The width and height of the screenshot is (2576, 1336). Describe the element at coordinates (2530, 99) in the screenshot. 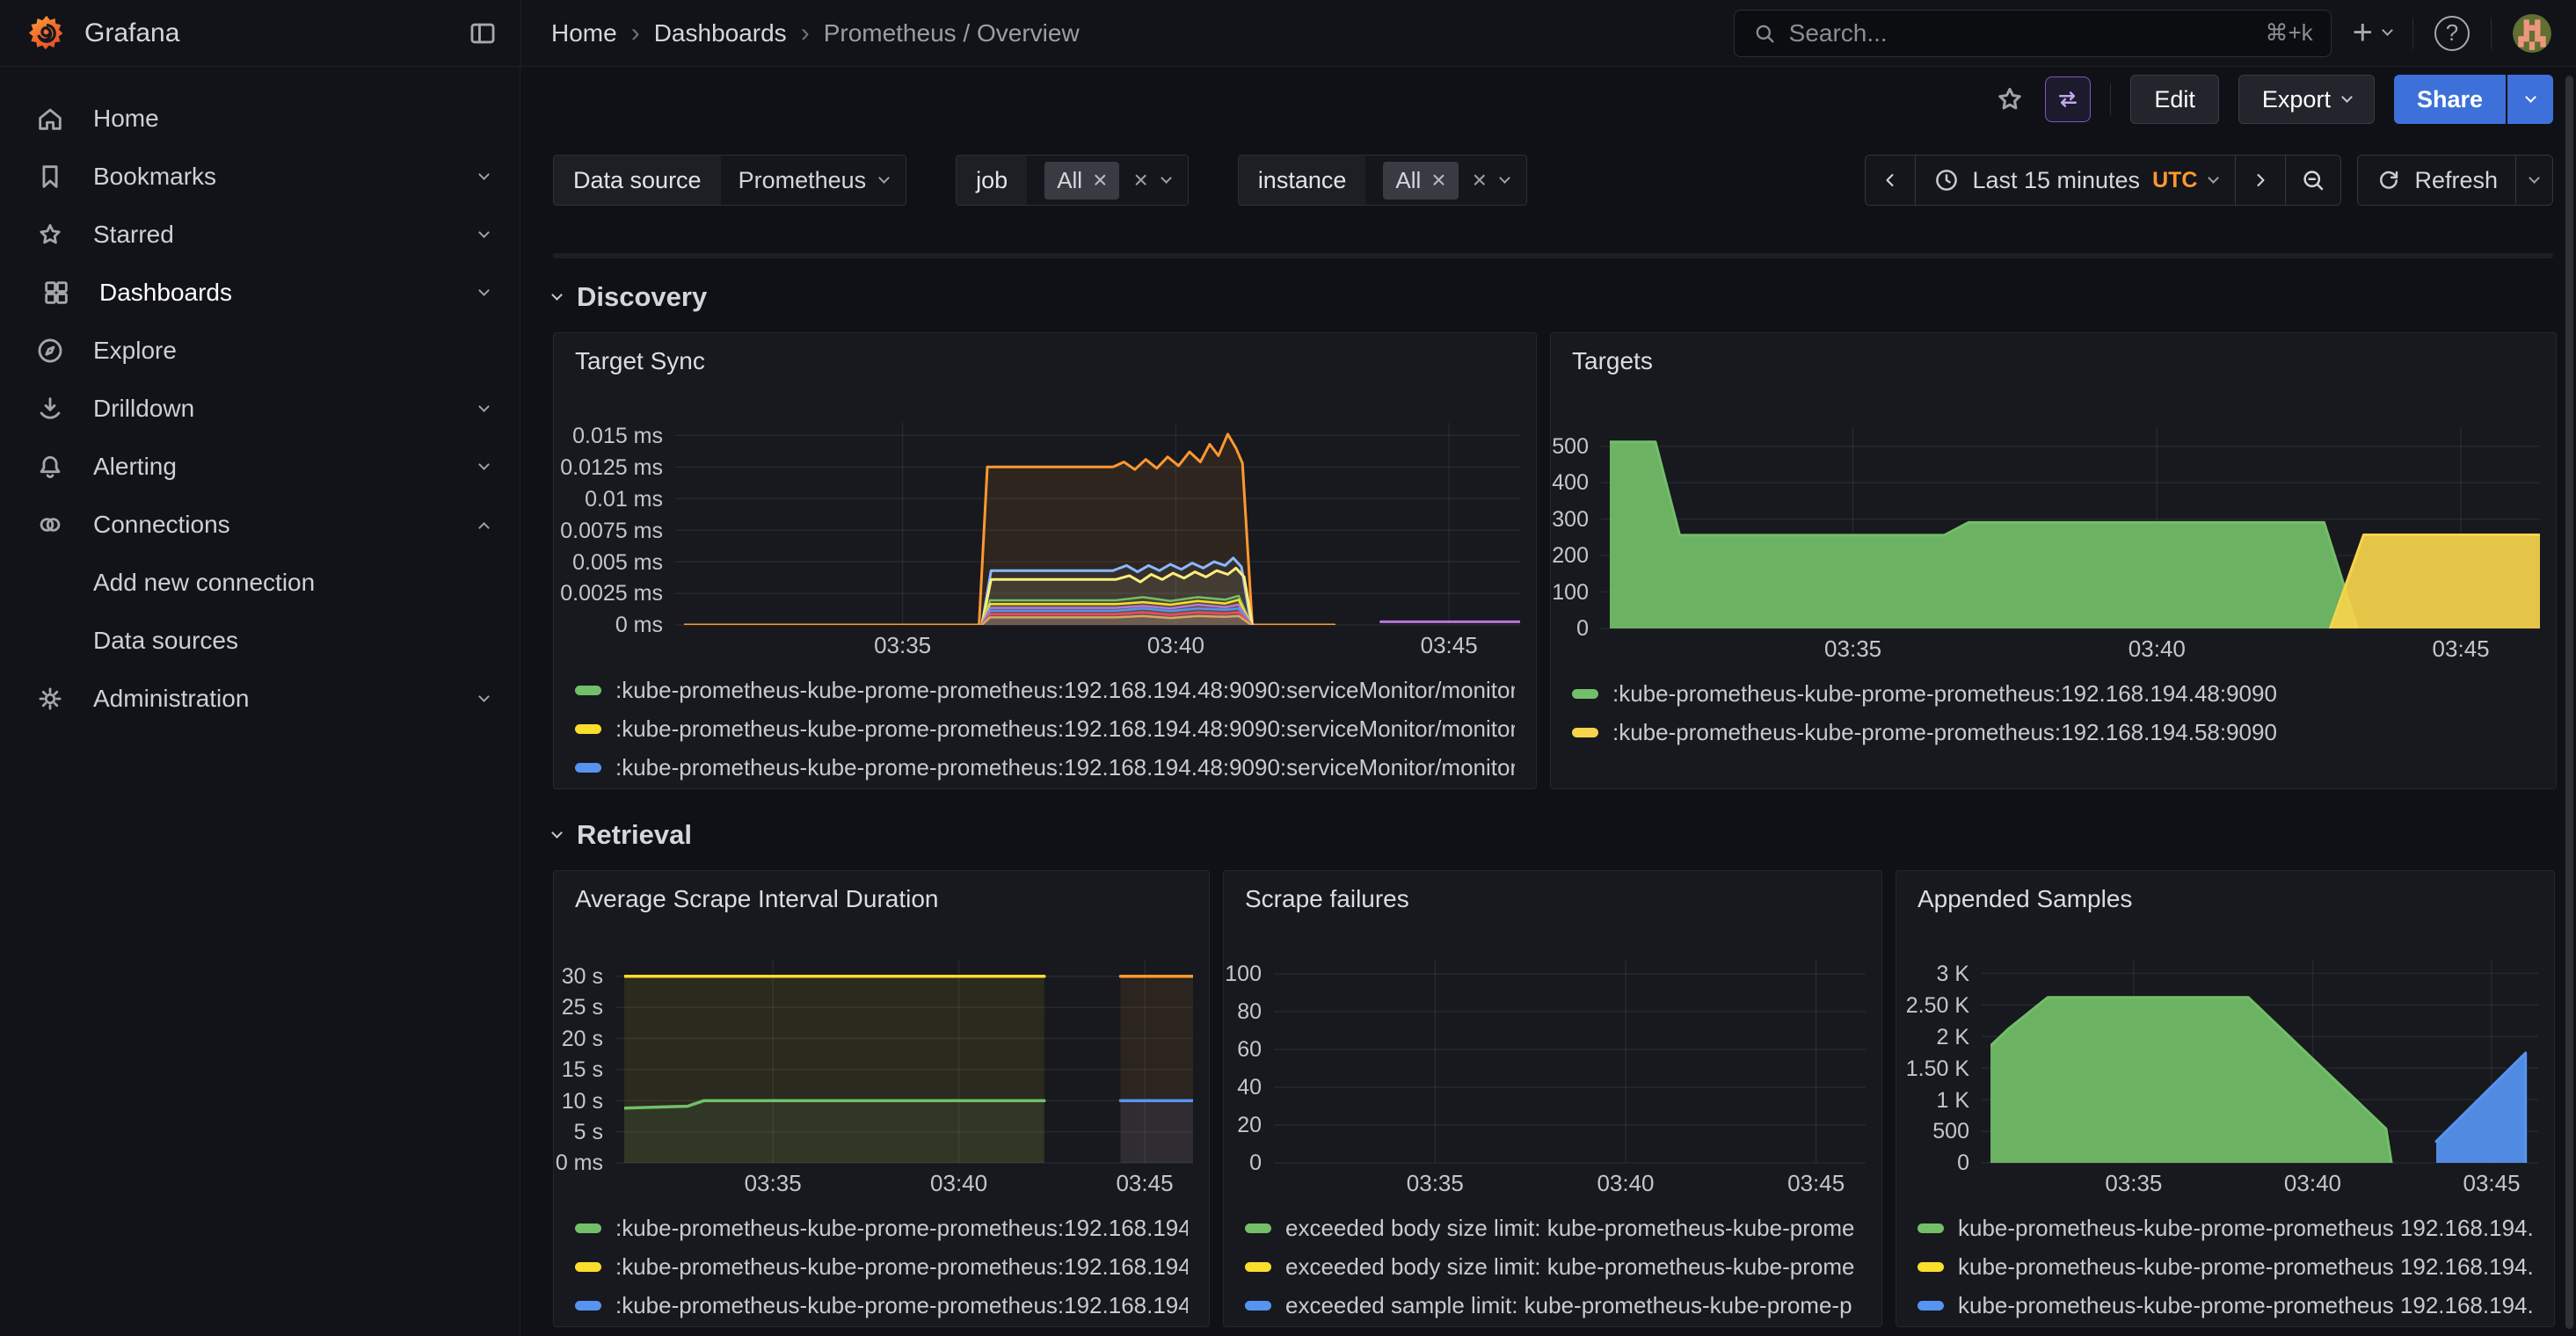

I see `share-dropdown-button` at that location.